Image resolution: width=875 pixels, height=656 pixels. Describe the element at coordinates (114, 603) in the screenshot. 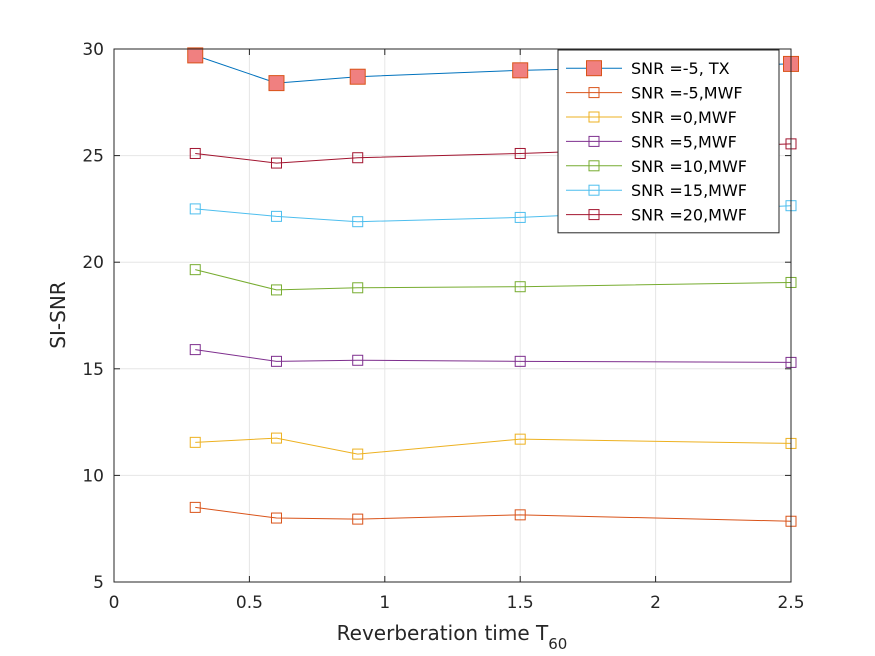

I see `x-tick-label: 0` at that location.